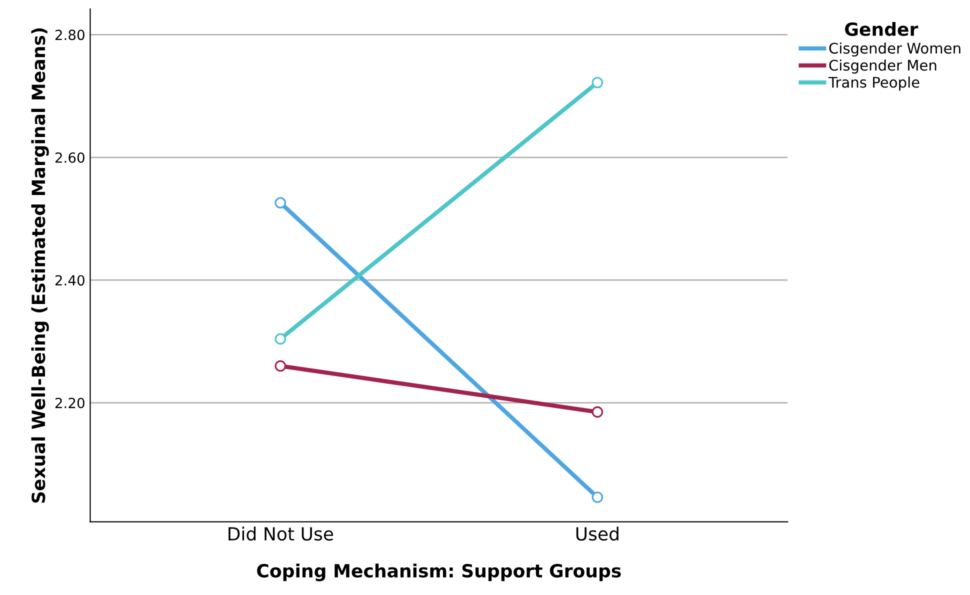 This screenshot has width=970, height=595. Describe the element at coordinates (69, 35) in the screenshot. I see `y-tick-label: 2.80` at that location.